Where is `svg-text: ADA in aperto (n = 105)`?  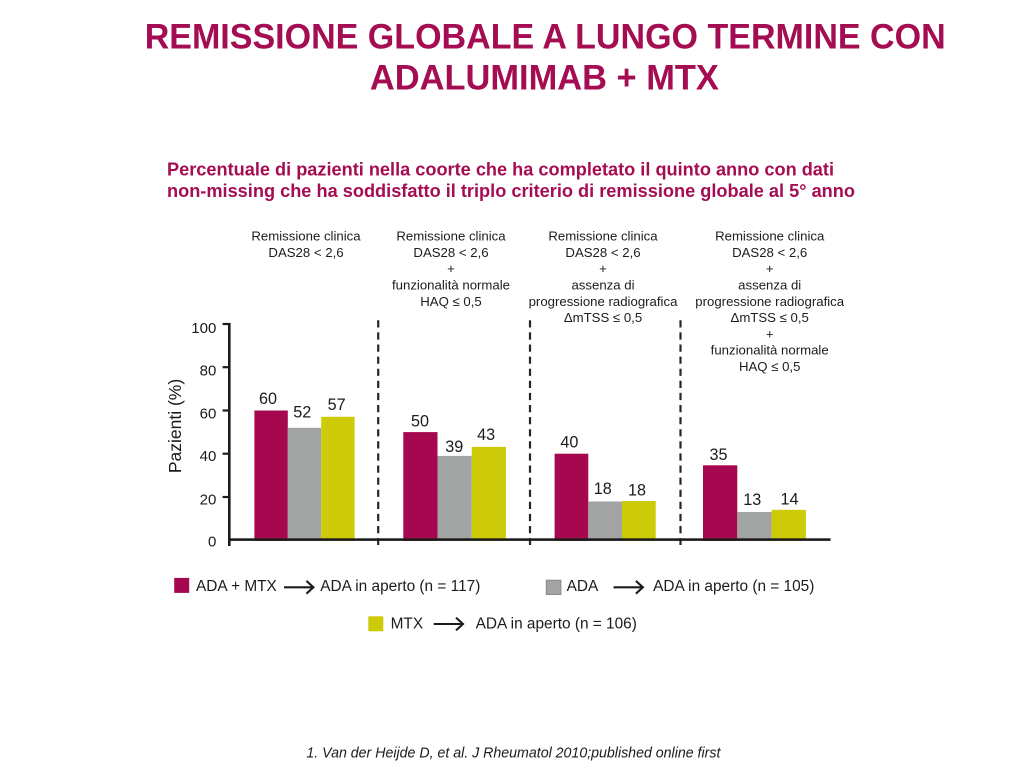
svg-text: ADA in aperto (n = 105) is located at coordinates (733, 586).